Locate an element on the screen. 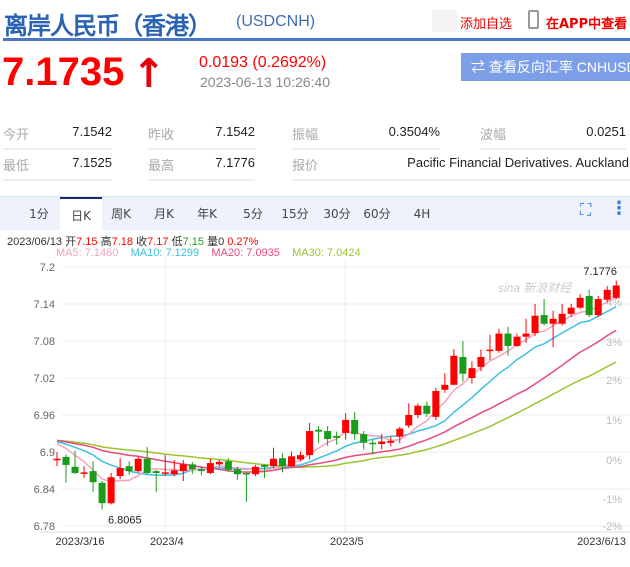 This screenshot has height=567, width=630. low-value: 7.15 is located at coordinates (193, 242).